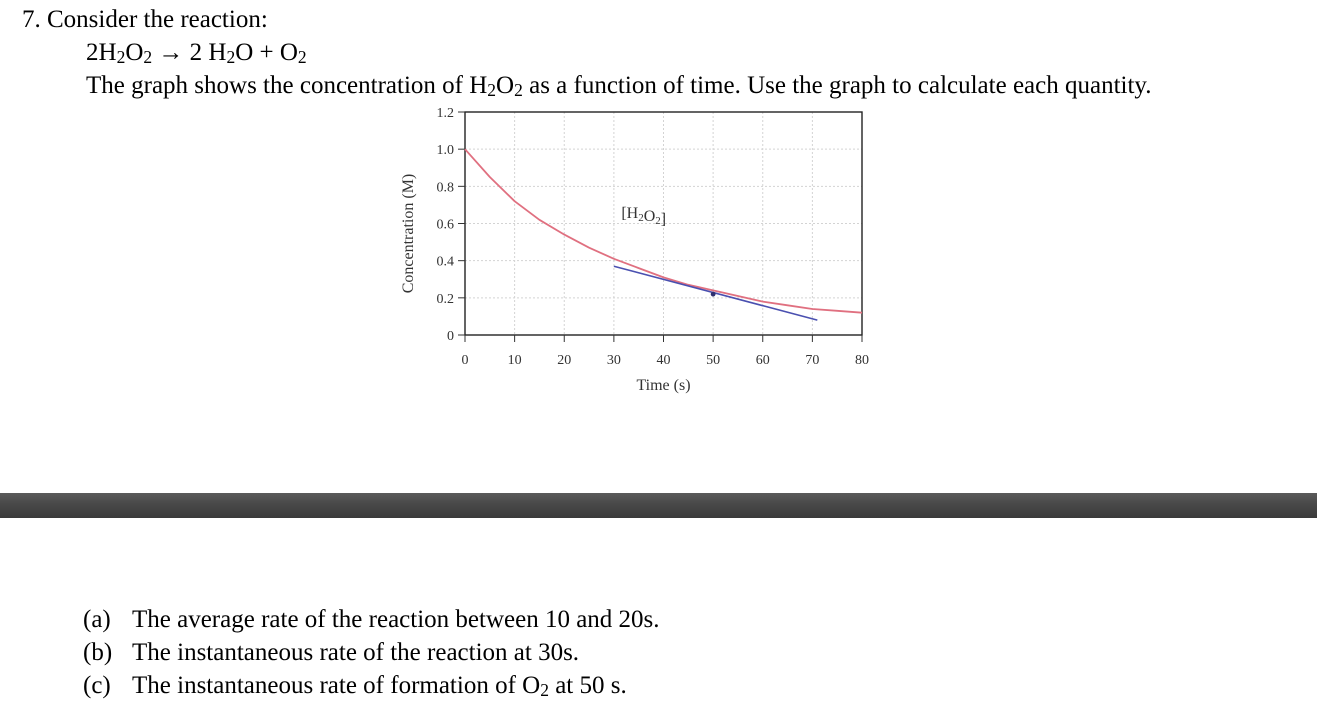 Image resolution: width=1317 pixels, height=712 pixels. Describe the element at coordinates (713, 360) in the screenshot. I see `x-tick-label: 50` at that location.